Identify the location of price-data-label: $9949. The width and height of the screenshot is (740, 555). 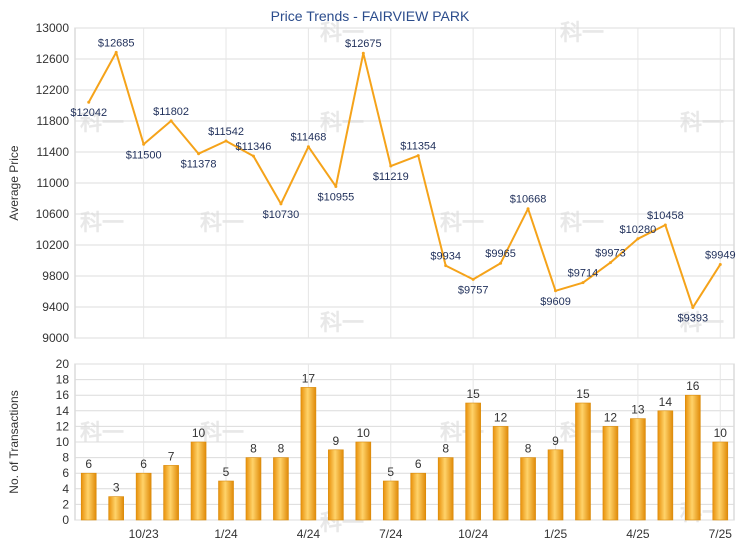
(720, 255).